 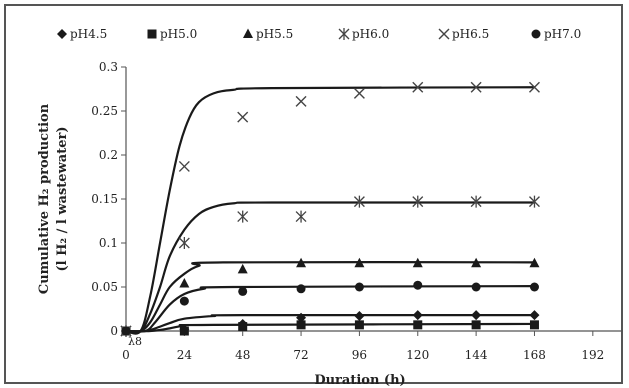 I want to click on x-tick-label: 144, so click(x=476, y=355).